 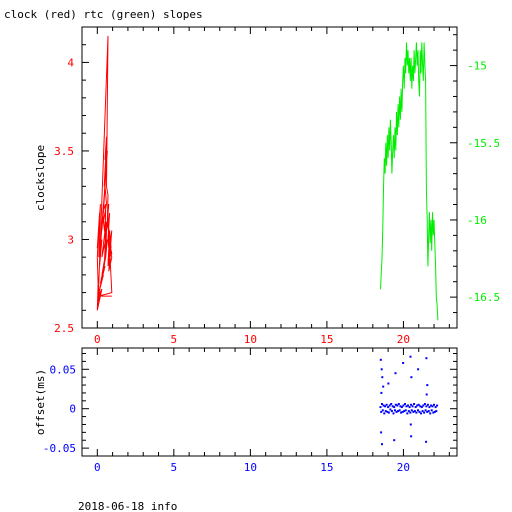 What do you see at coordinates (70, 62) in the screenshot?
I see `top-y-tick-label: 4` at bounding box center [70, 62].